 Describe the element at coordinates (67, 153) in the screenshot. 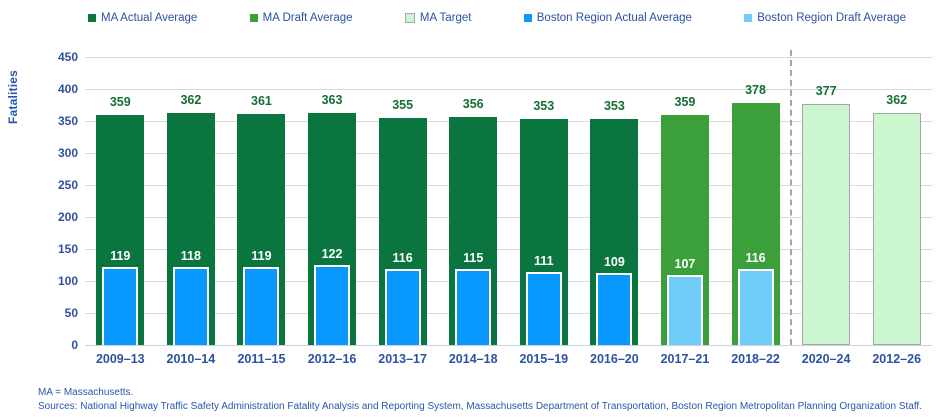

I see `y-tick-label: 300` at that location.